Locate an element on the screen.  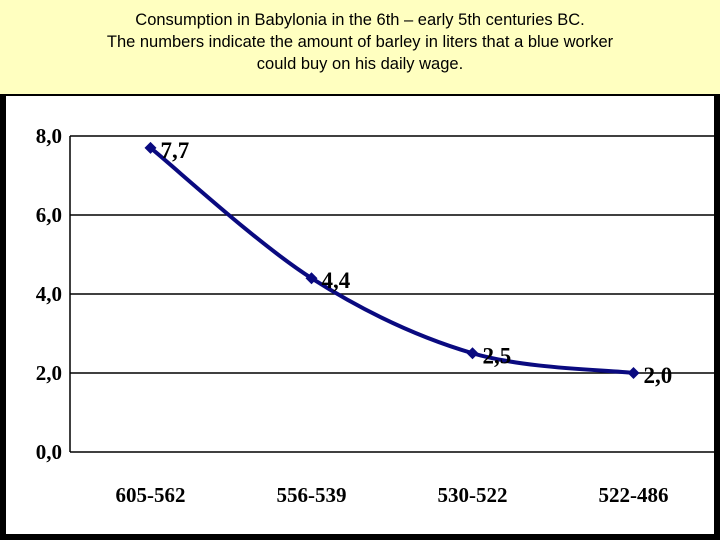
data-label-2: 2,5 is located at coordinates (497, 355).